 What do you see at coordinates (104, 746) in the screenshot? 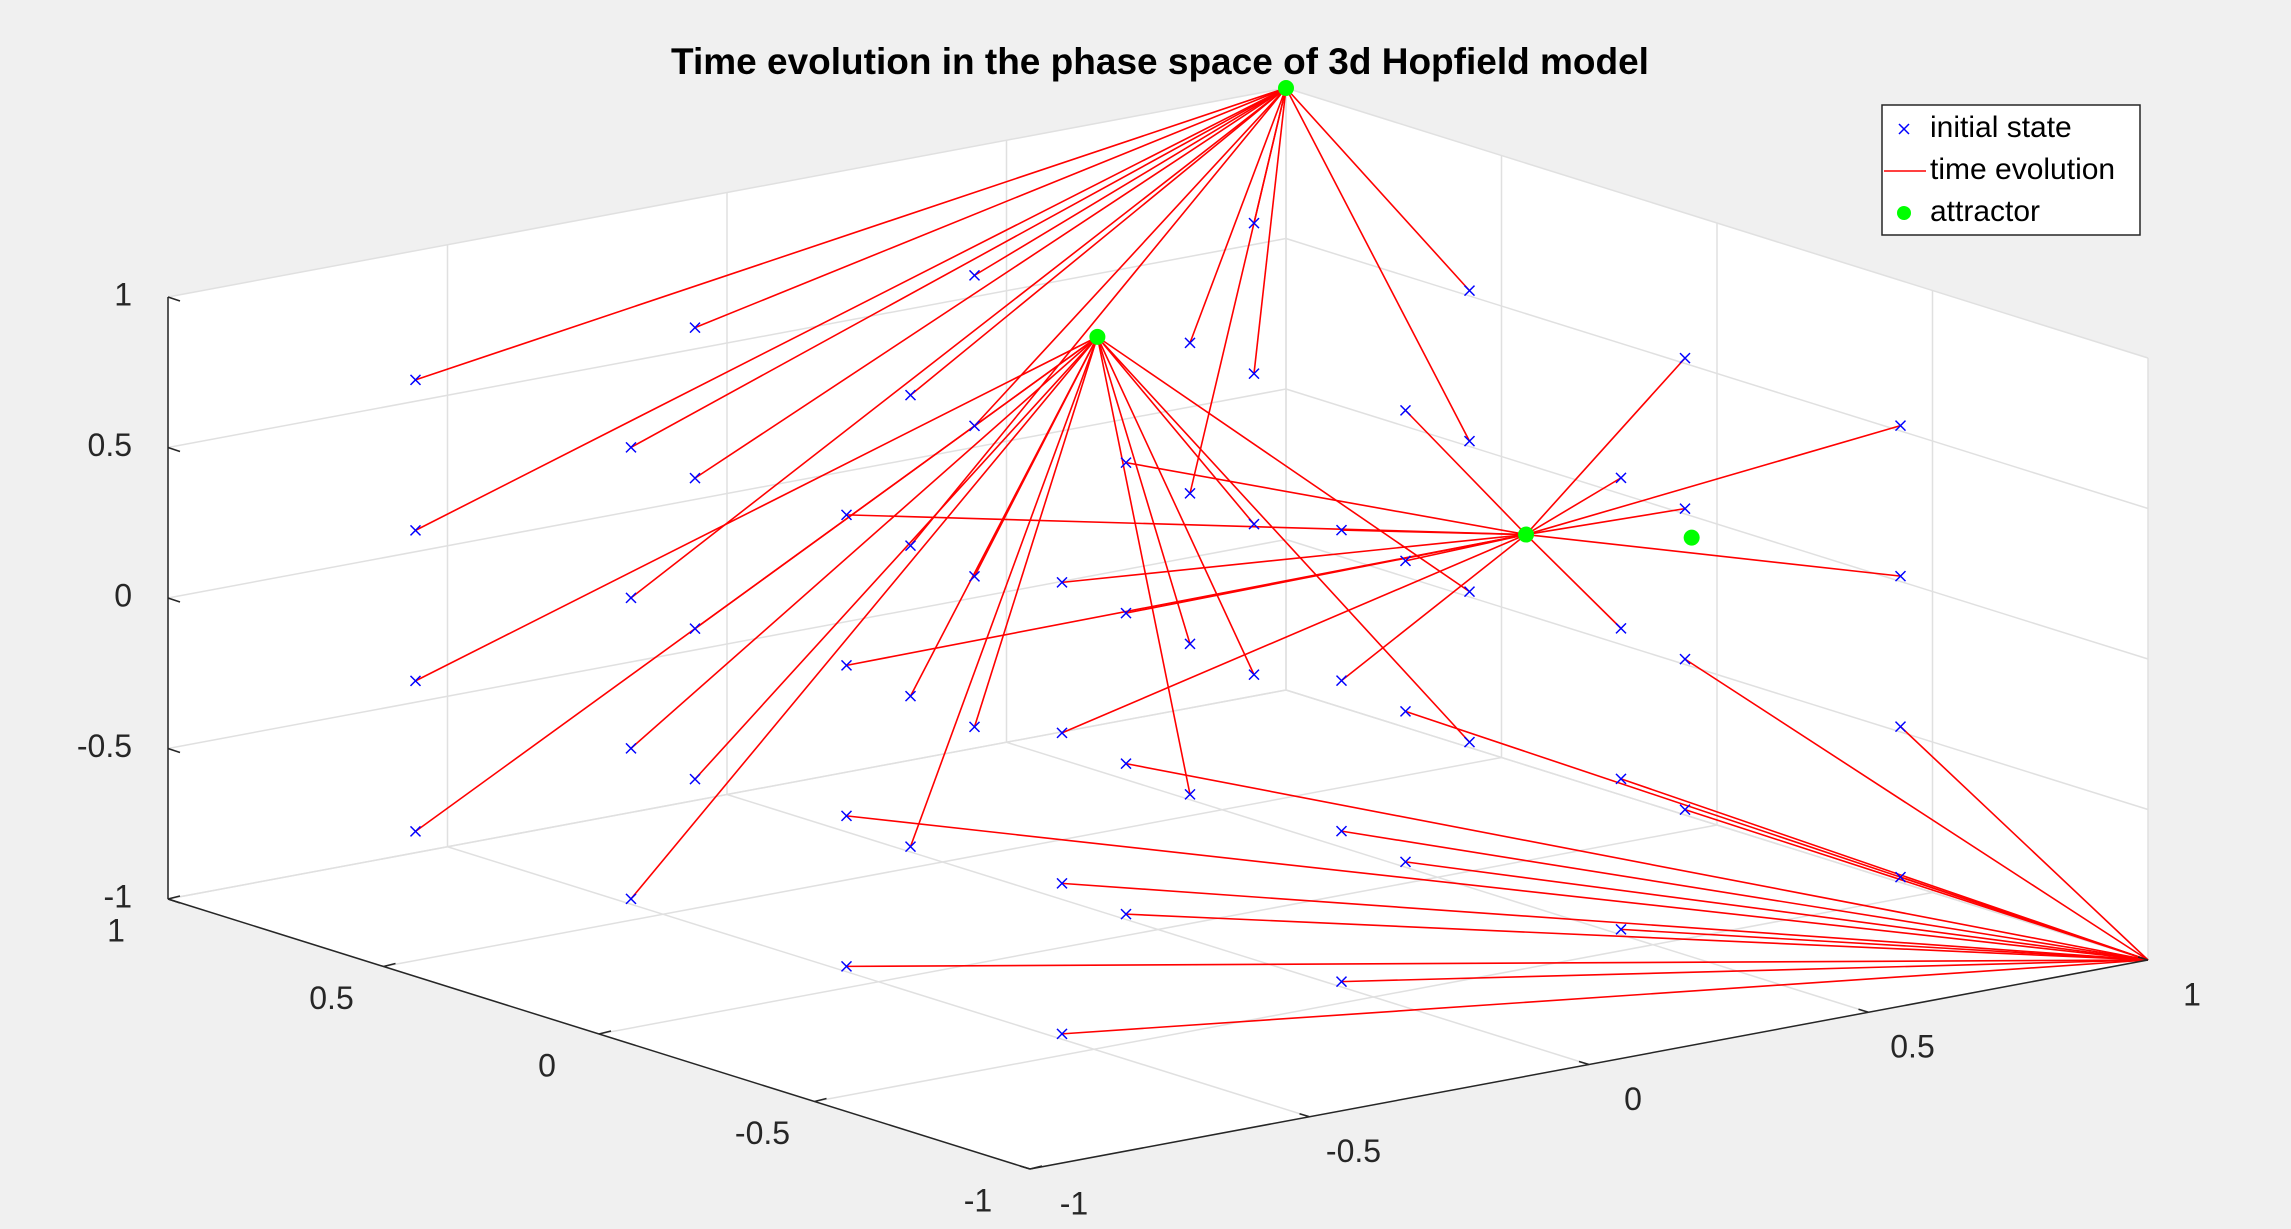
I see `z-tick-label: -0.5` at bounding box center [104, 746].